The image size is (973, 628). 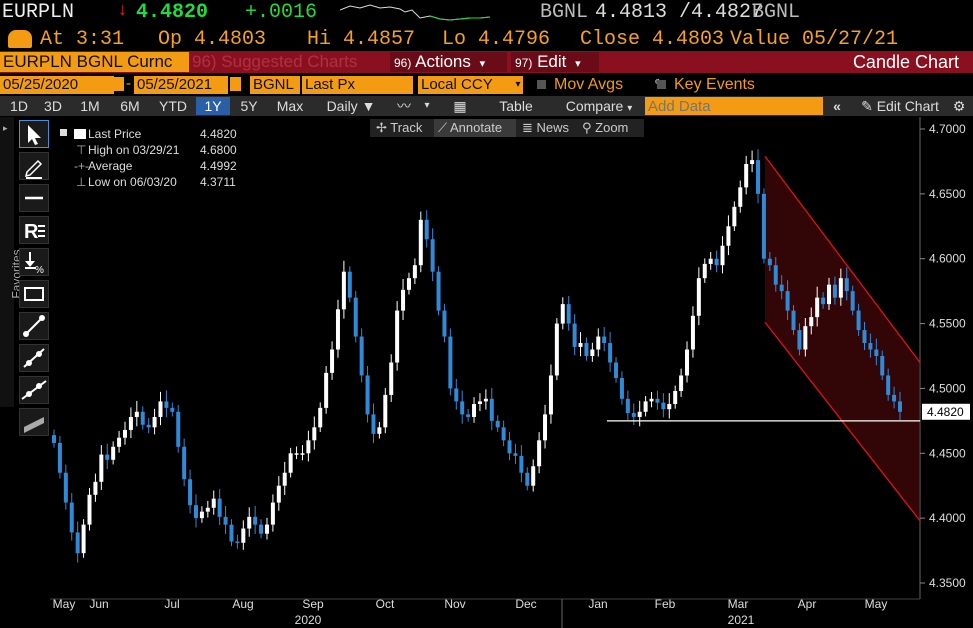 What do you see at coordinates (90, 106) in the screenshot?
I see `period-button-1m: 1M` at bounding box center [90, 106].